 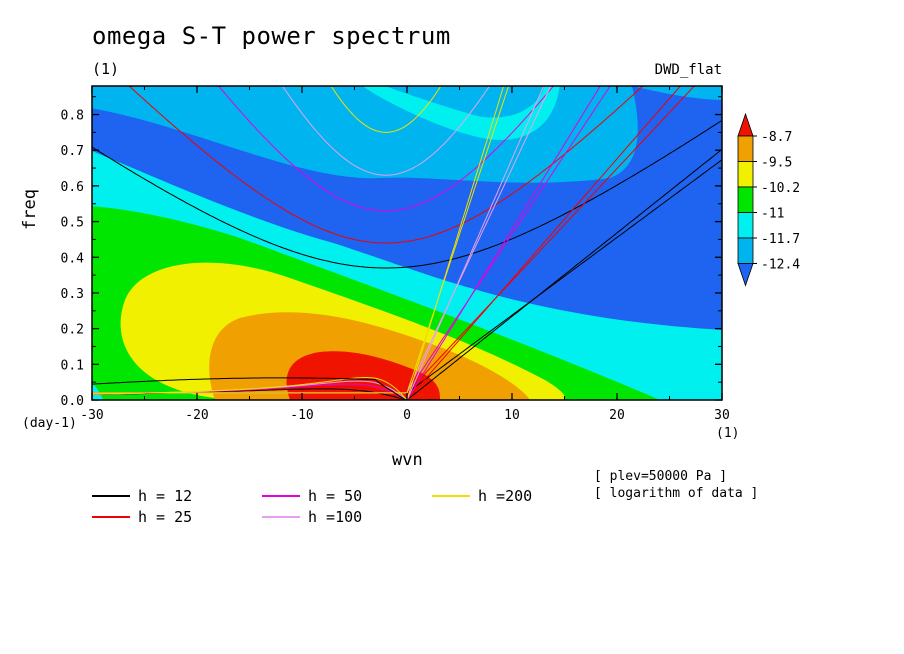 I want to click on gravity-wave-curve-h200, so click(x=386, y=109).